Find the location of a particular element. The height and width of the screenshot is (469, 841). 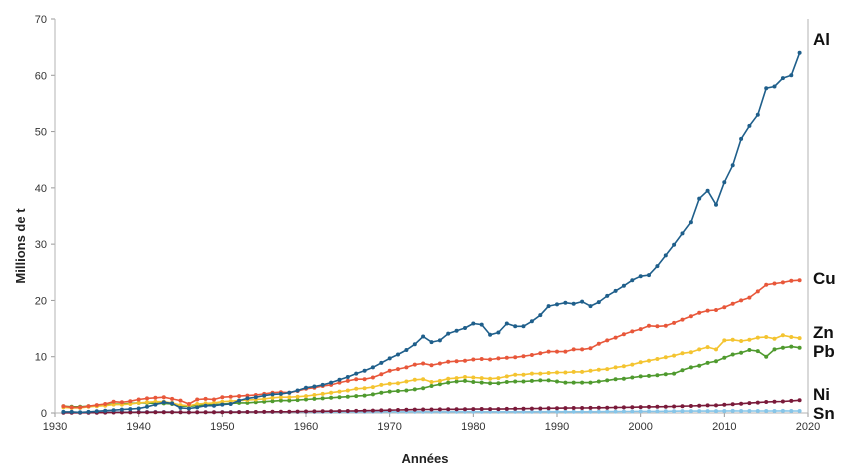

x-tick-label: 2020 is located at coordinates (808, 427).